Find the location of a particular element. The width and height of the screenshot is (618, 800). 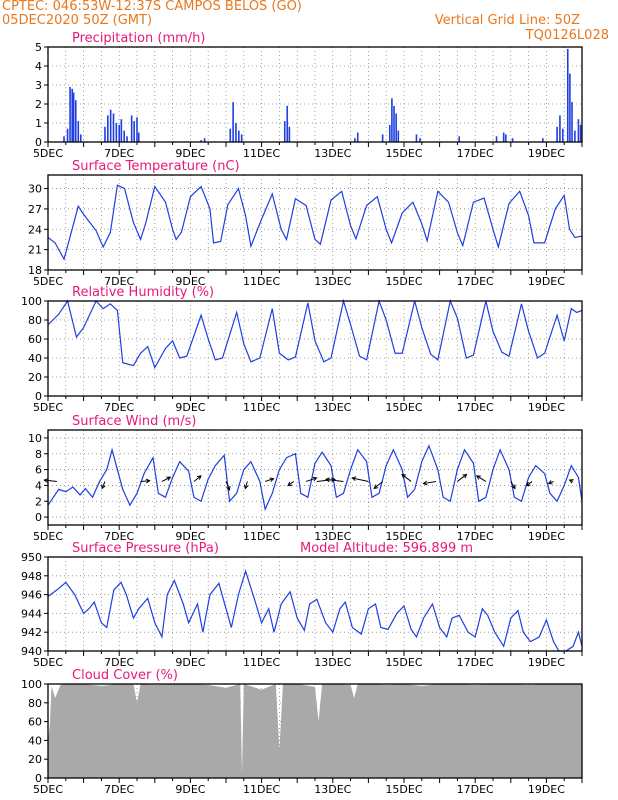

header-station: CPTEC: 046:53W-12:37S CAMPOS BELOS (GO) is located at coordinates (152, 7).